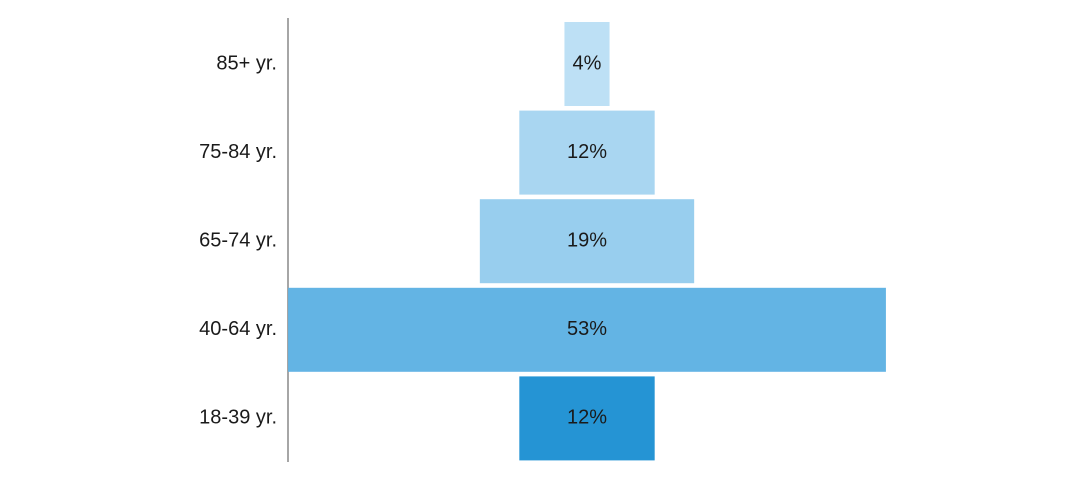  Describe the element at coordinates (238, 240) in the screenshot. I see `category-label: 65-74 yr.` at that location.